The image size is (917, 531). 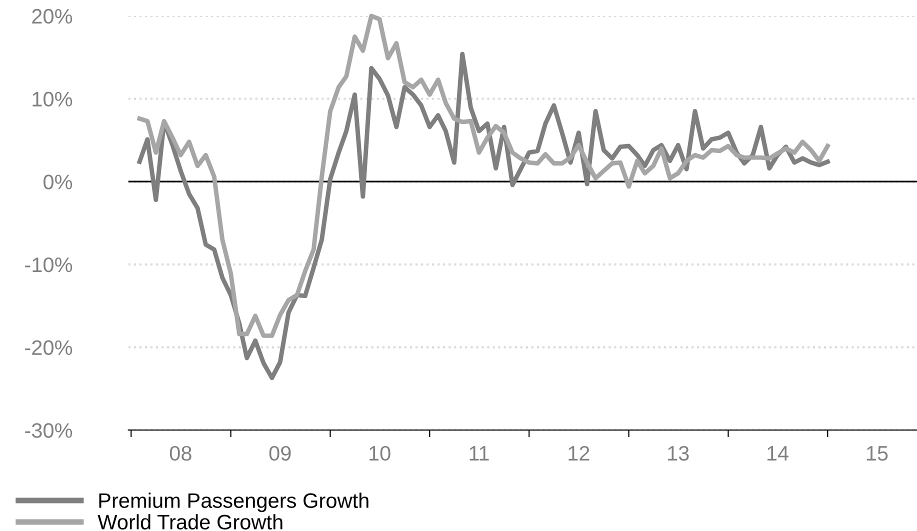 I want to click on x-tick-label: 14, so click(x=778, y=453).